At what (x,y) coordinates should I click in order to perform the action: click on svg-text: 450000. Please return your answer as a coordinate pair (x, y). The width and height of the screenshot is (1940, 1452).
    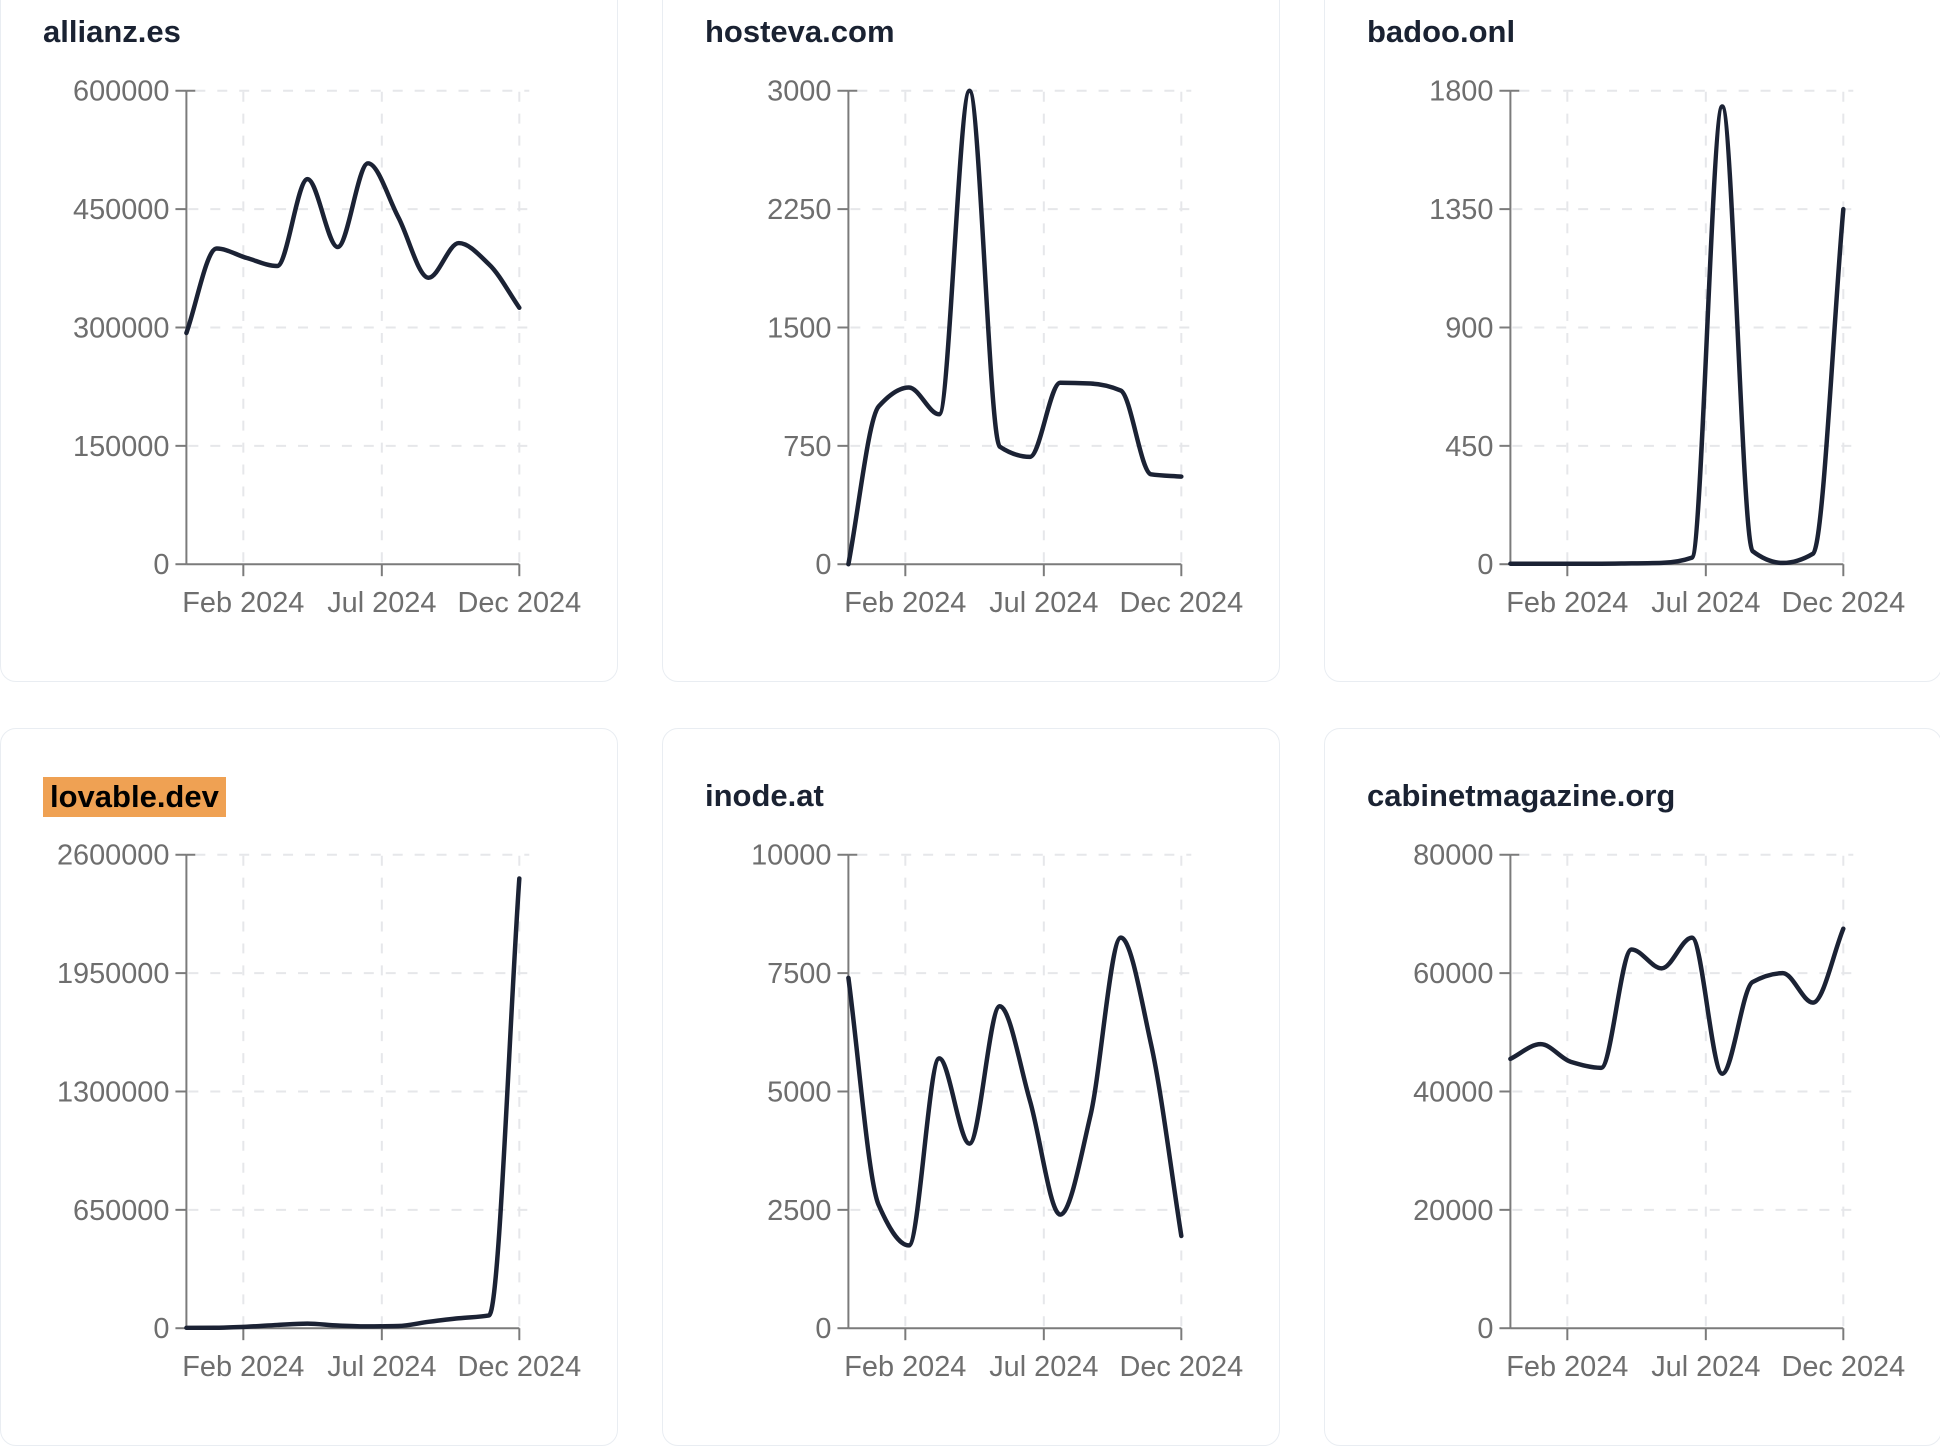
    Looking at the image, I should click on (121, 210).